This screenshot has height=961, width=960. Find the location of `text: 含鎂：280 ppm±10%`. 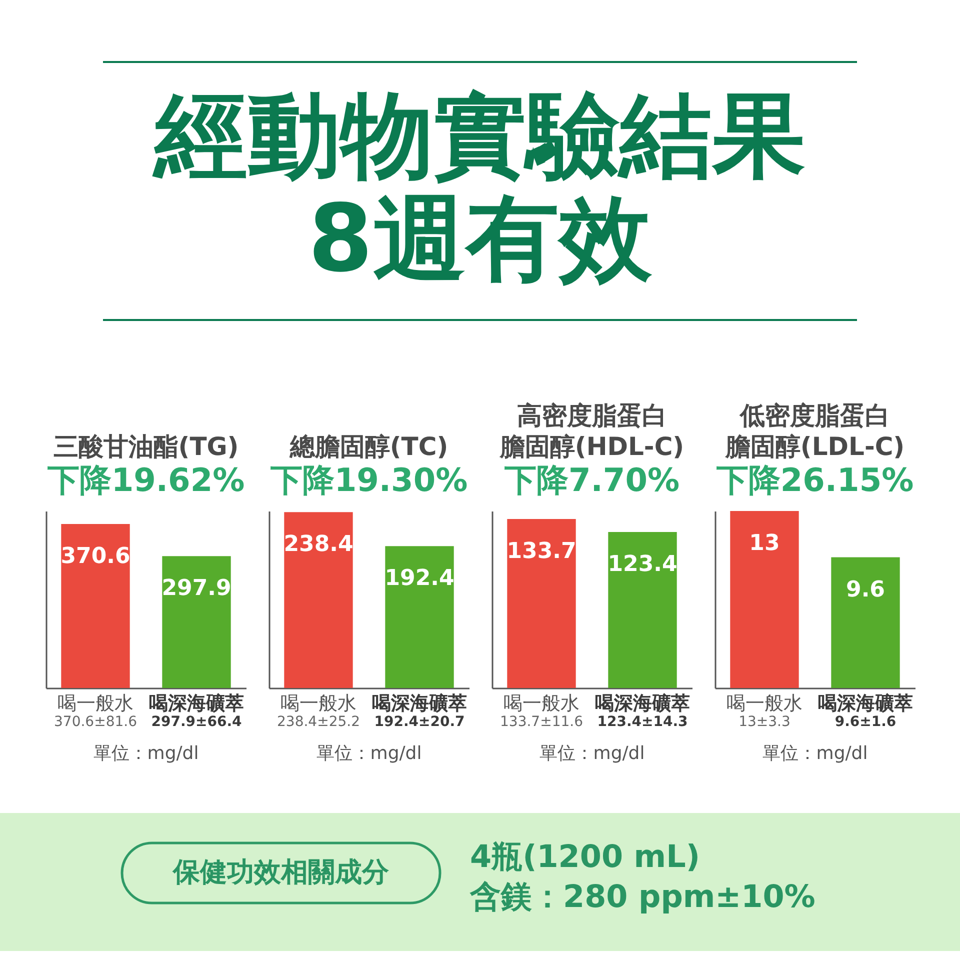

text: 含鎂：280 ppm±10% is located at coordinates (642, 897).